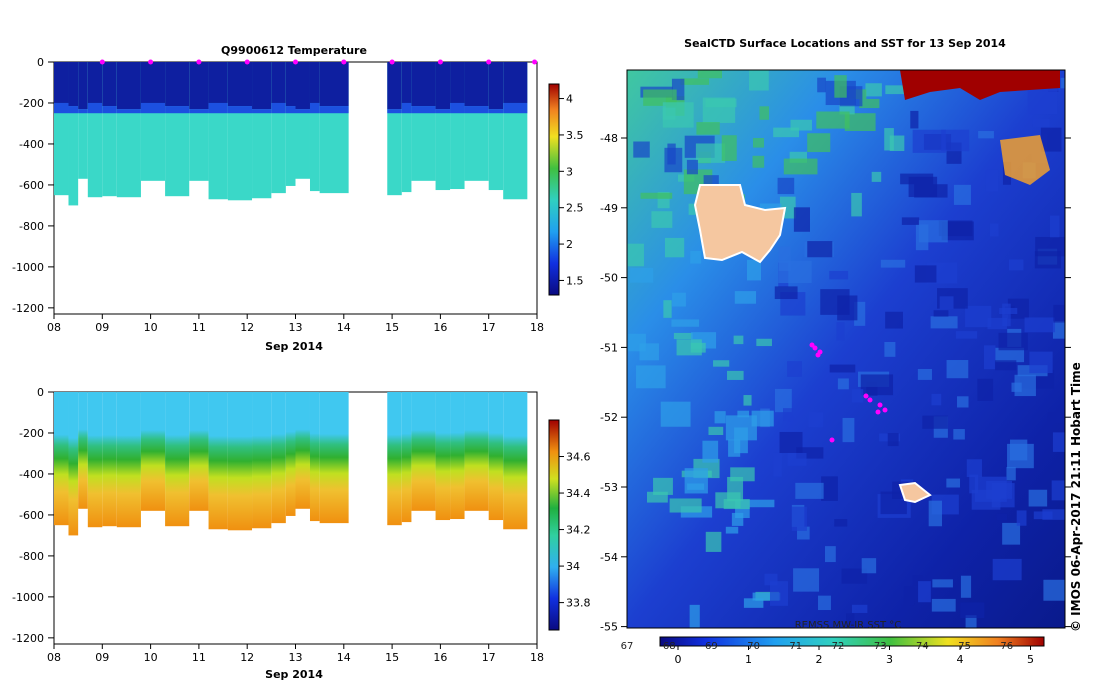  What do you see at coordinates (31, 474) in the screenshot?
I see `y-tick-label: -400` at bounding box center [31, 474].